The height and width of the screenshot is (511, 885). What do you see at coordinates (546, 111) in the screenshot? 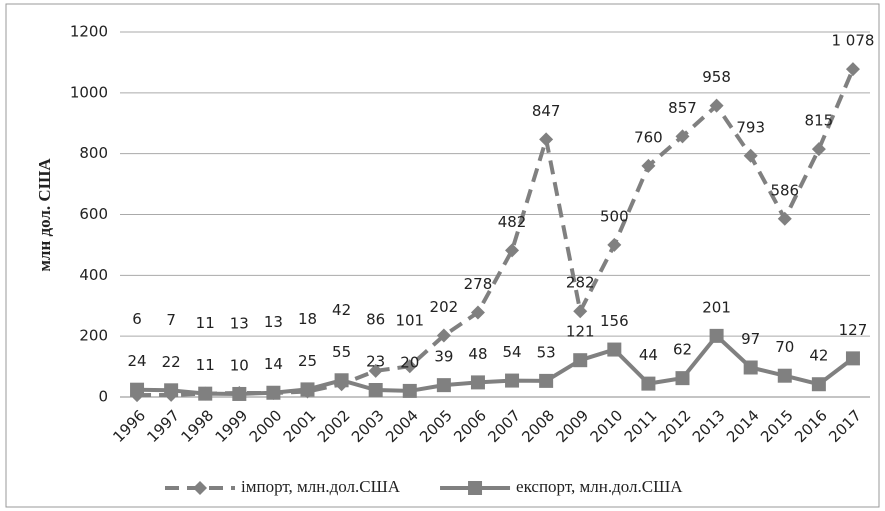
I see `data-label: 847` at bounding box center [546, 111].